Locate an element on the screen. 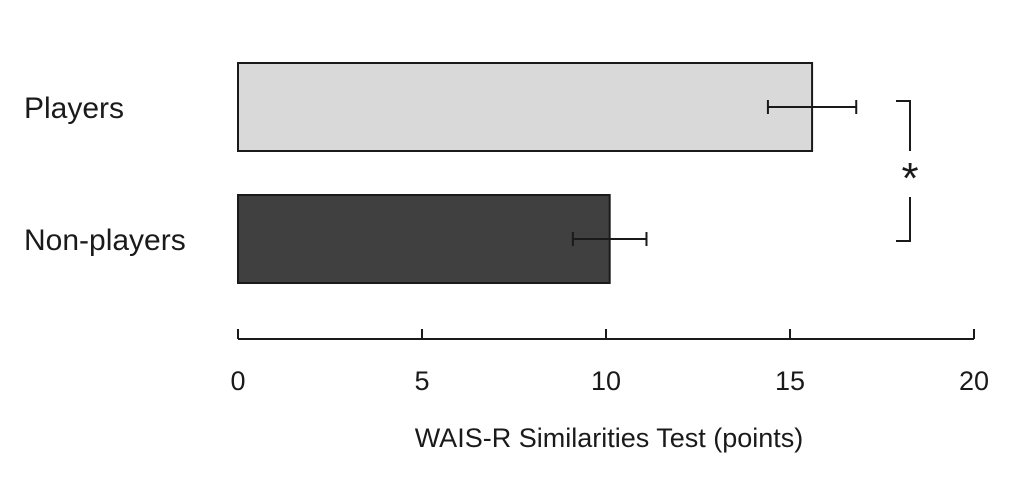 This screenshot has height=496, width=1024. error-bars-layer is located at coordinates (714, 173).